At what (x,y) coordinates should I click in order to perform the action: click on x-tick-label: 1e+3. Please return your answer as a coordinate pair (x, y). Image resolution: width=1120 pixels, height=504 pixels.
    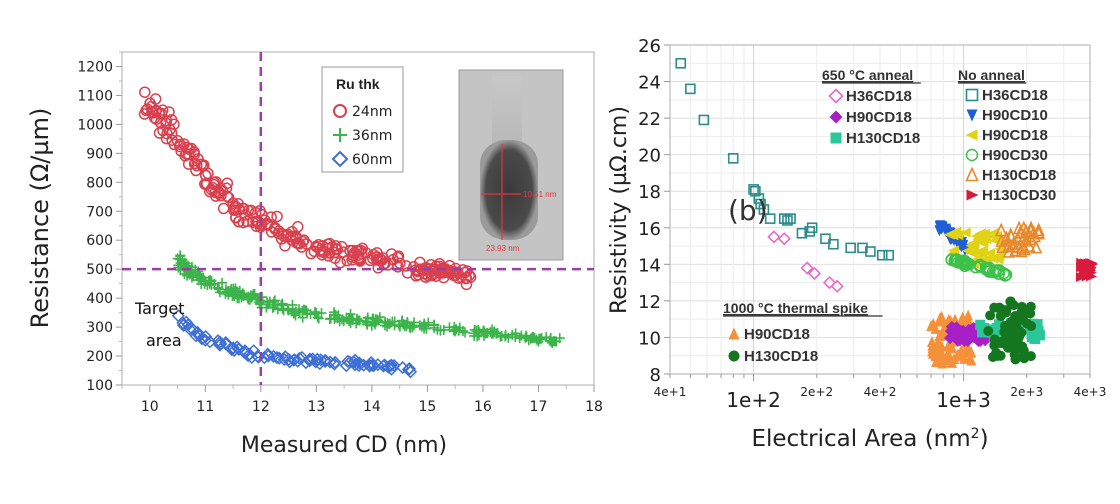
    Looking at the image, I should click on (963, 400).